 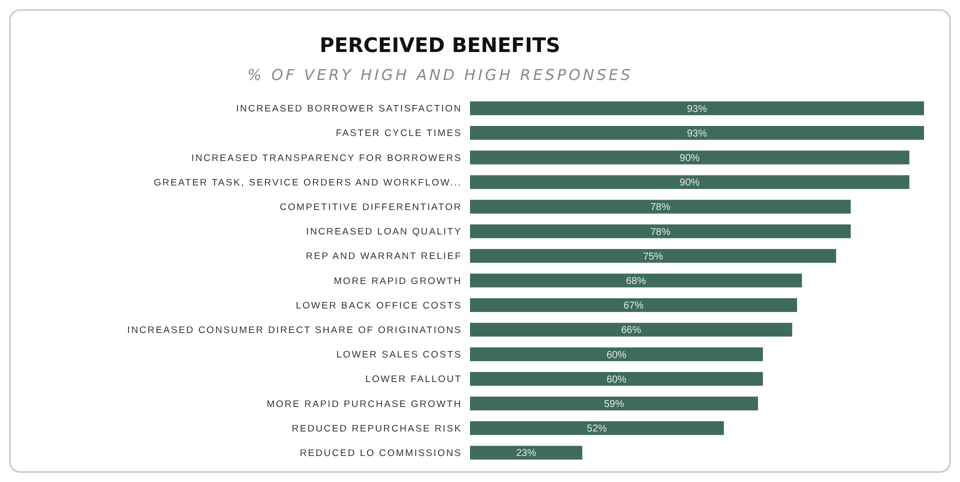 I want to click on y-tick-label: REDUCED REPURCHASE RISK, so click(x=377, y=428).